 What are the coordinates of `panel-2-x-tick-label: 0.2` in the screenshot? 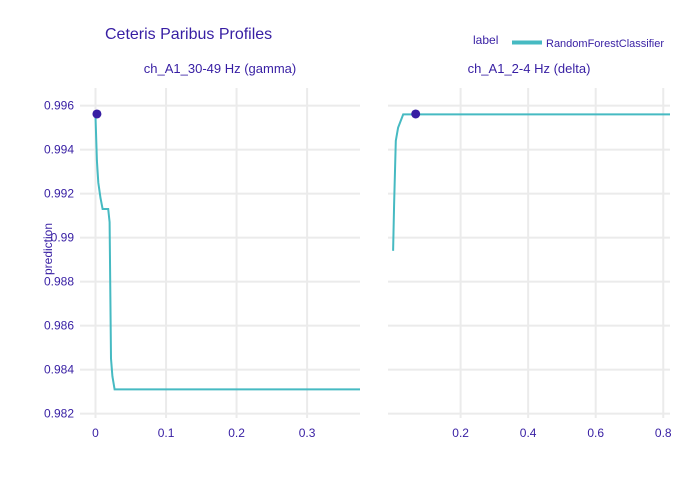 It's located at (460, 433).